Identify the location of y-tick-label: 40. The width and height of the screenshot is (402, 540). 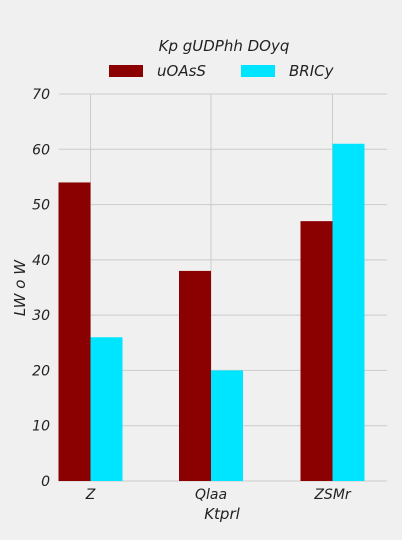
(41, 261).